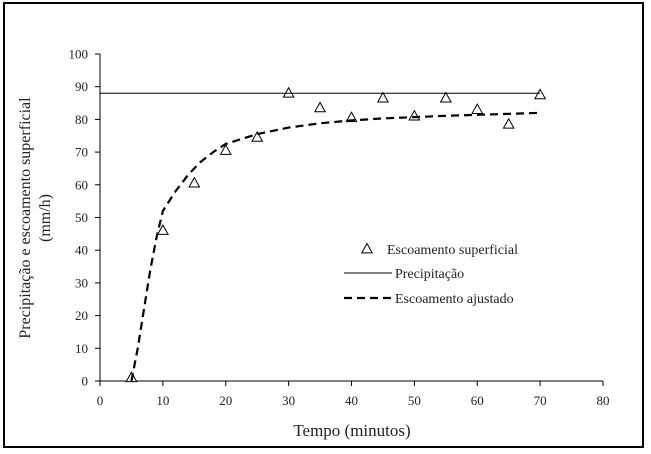 The width and height of the screenshot is (651, 454). I want to click on y-axis-label-line1: Precipitação e escoamento superficial, so click(25, 218).